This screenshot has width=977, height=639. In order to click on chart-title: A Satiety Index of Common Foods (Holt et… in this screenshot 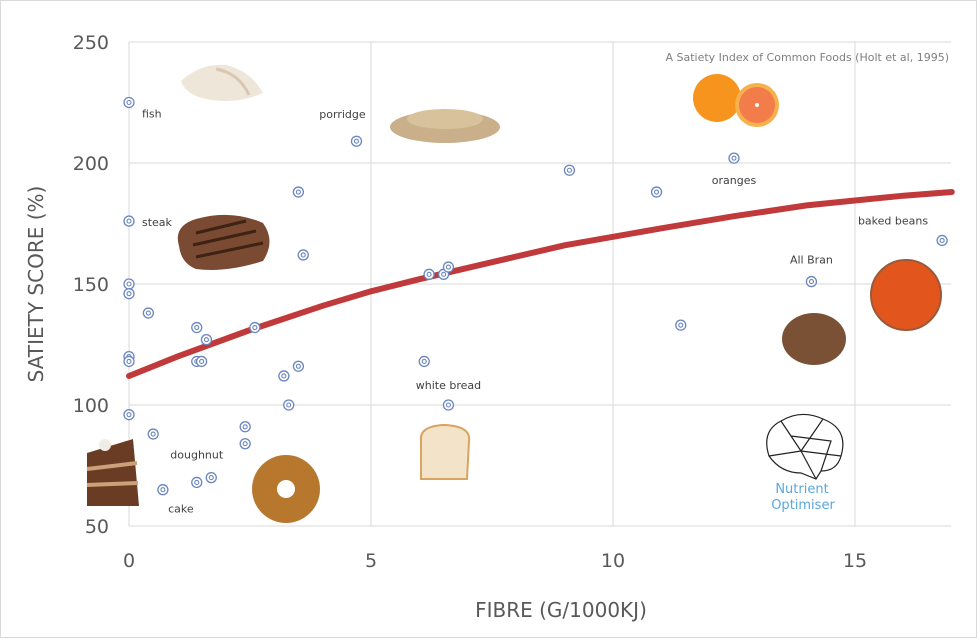, I will do `click(807, 57)`.